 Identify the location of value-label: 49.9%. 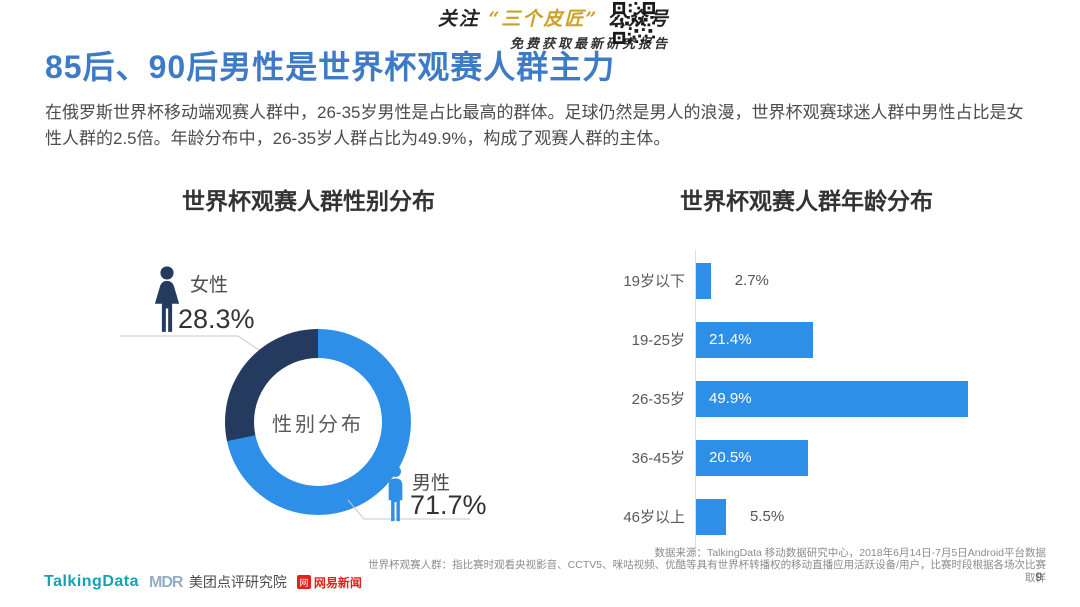
(730, 398).